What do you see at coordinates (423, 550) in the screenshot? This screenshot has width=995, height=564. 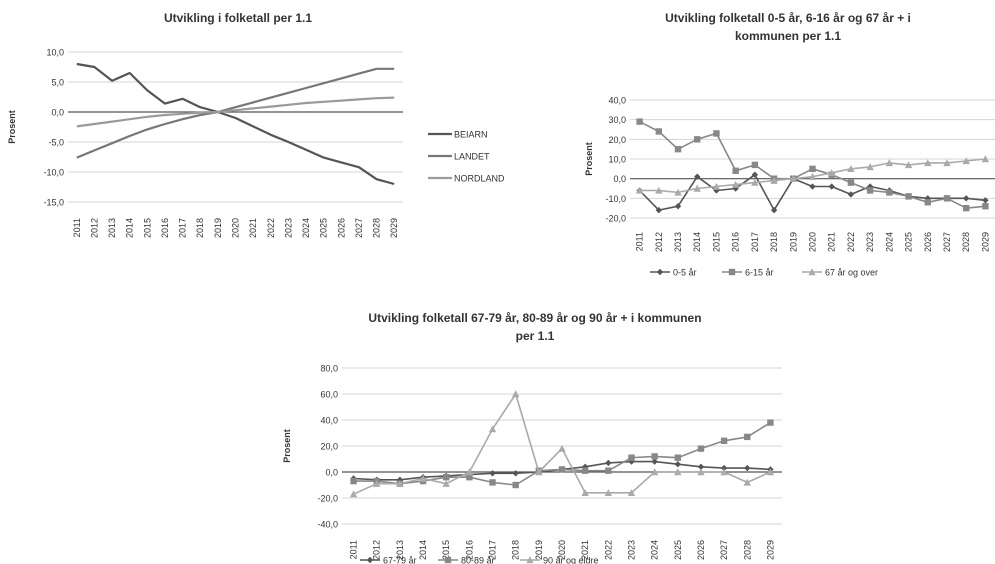 I see `x-tick-label: 2014` at bounding box center [423, 550].